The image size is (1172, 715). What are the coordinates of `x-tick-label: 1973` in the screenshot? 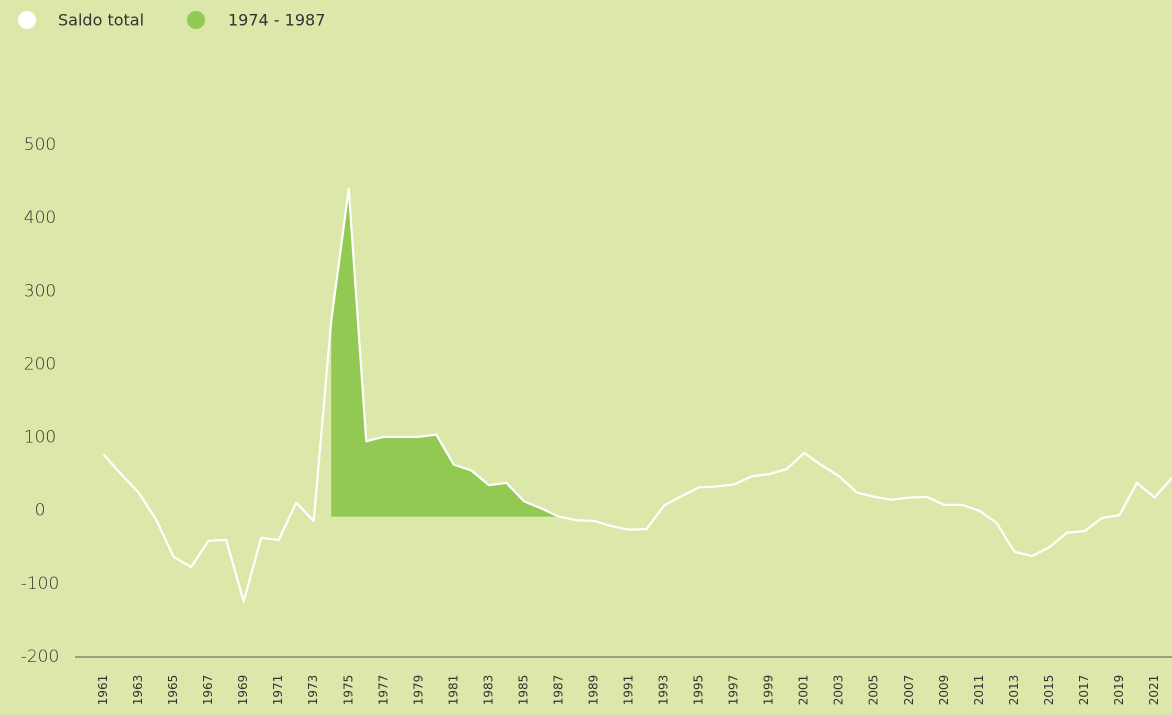 It's located at (313, 690).